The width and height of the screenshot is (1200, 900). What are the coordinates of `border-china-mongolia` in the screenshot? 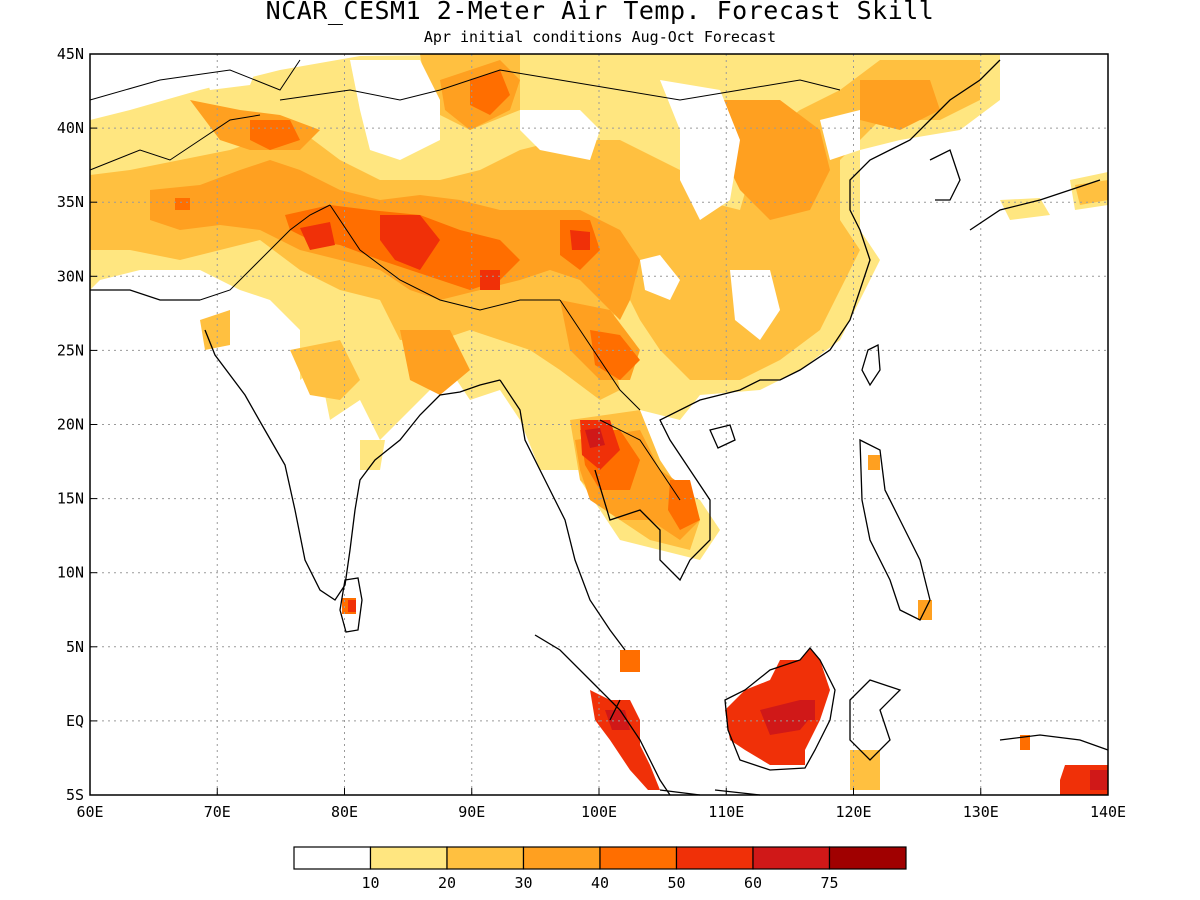 It's located at (560, 85).